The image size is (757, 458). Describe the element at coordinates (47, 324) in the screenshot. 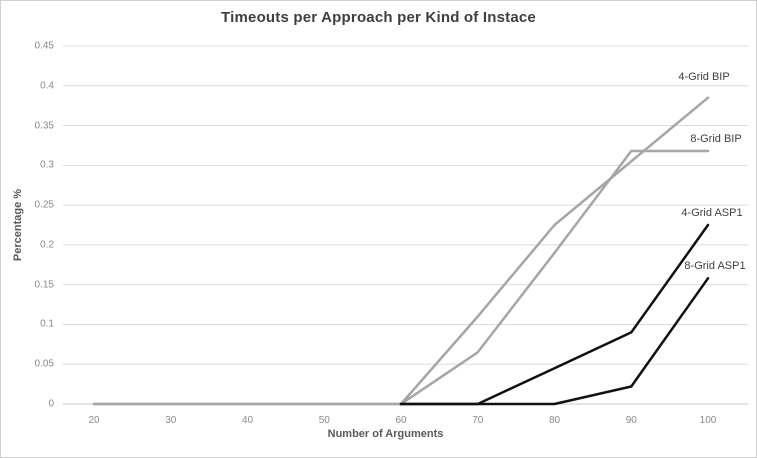

I see `y-tick-label: 0.1` at that location.